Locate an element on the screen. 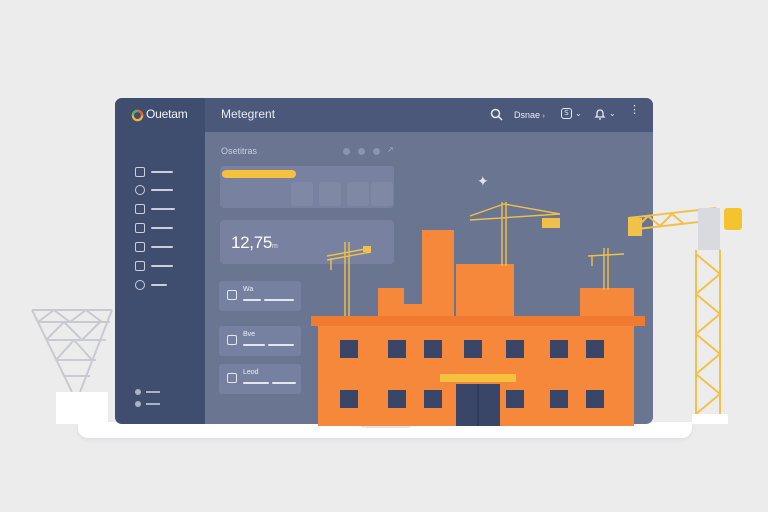 The image size is (768, 512). chevron-right-icon: › is located at coordinates (543, 116).